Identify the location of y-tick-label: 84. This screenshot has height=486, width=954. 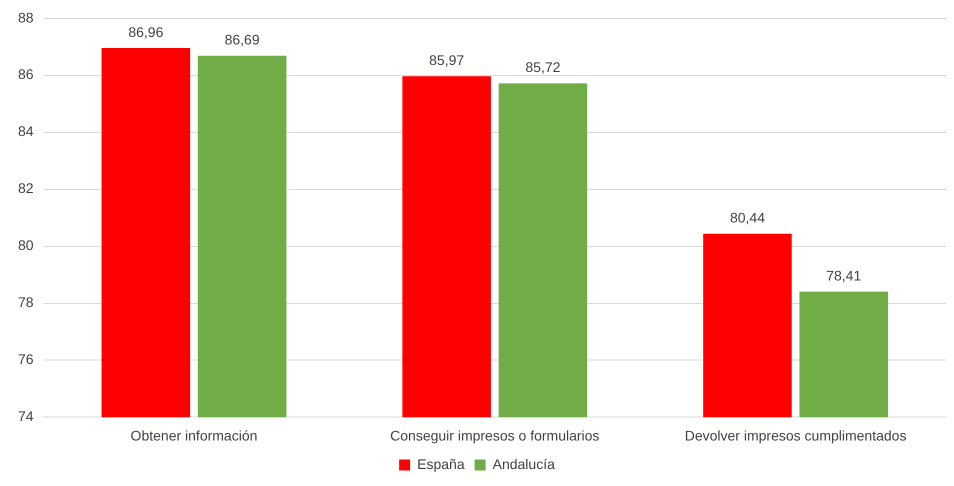
(26, 131).